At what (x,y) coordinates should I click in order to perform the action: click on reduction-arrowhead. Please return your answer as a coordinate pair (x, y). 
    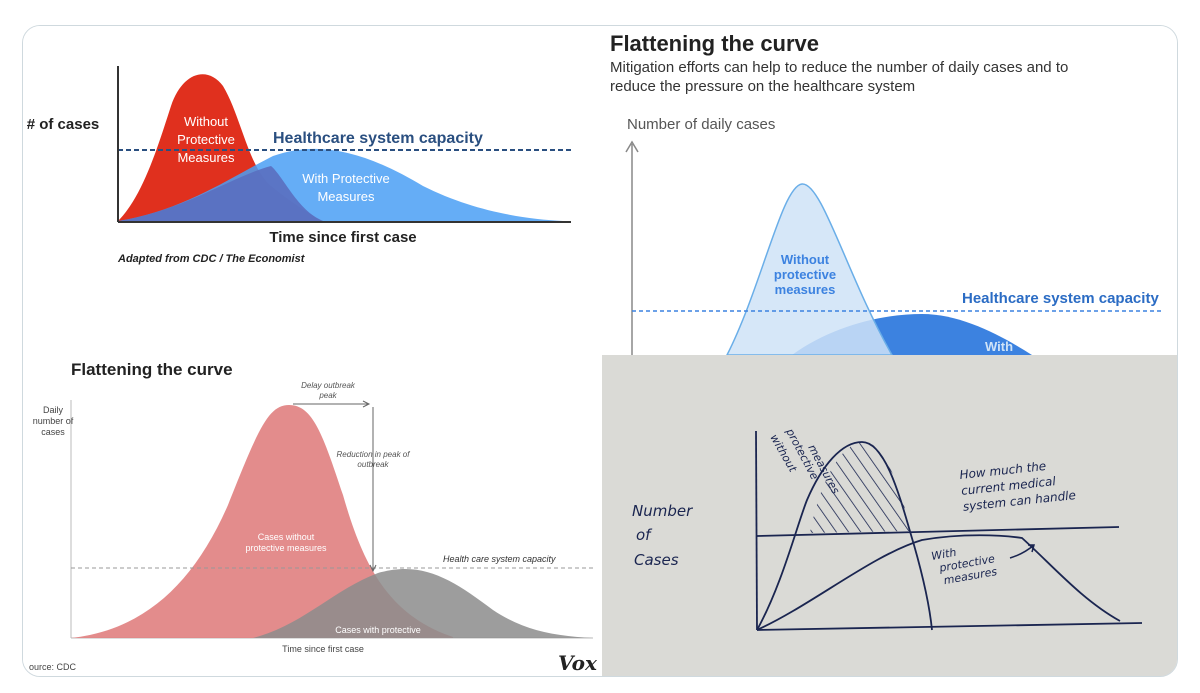
    Looking at the image, I should click on (373, 568).